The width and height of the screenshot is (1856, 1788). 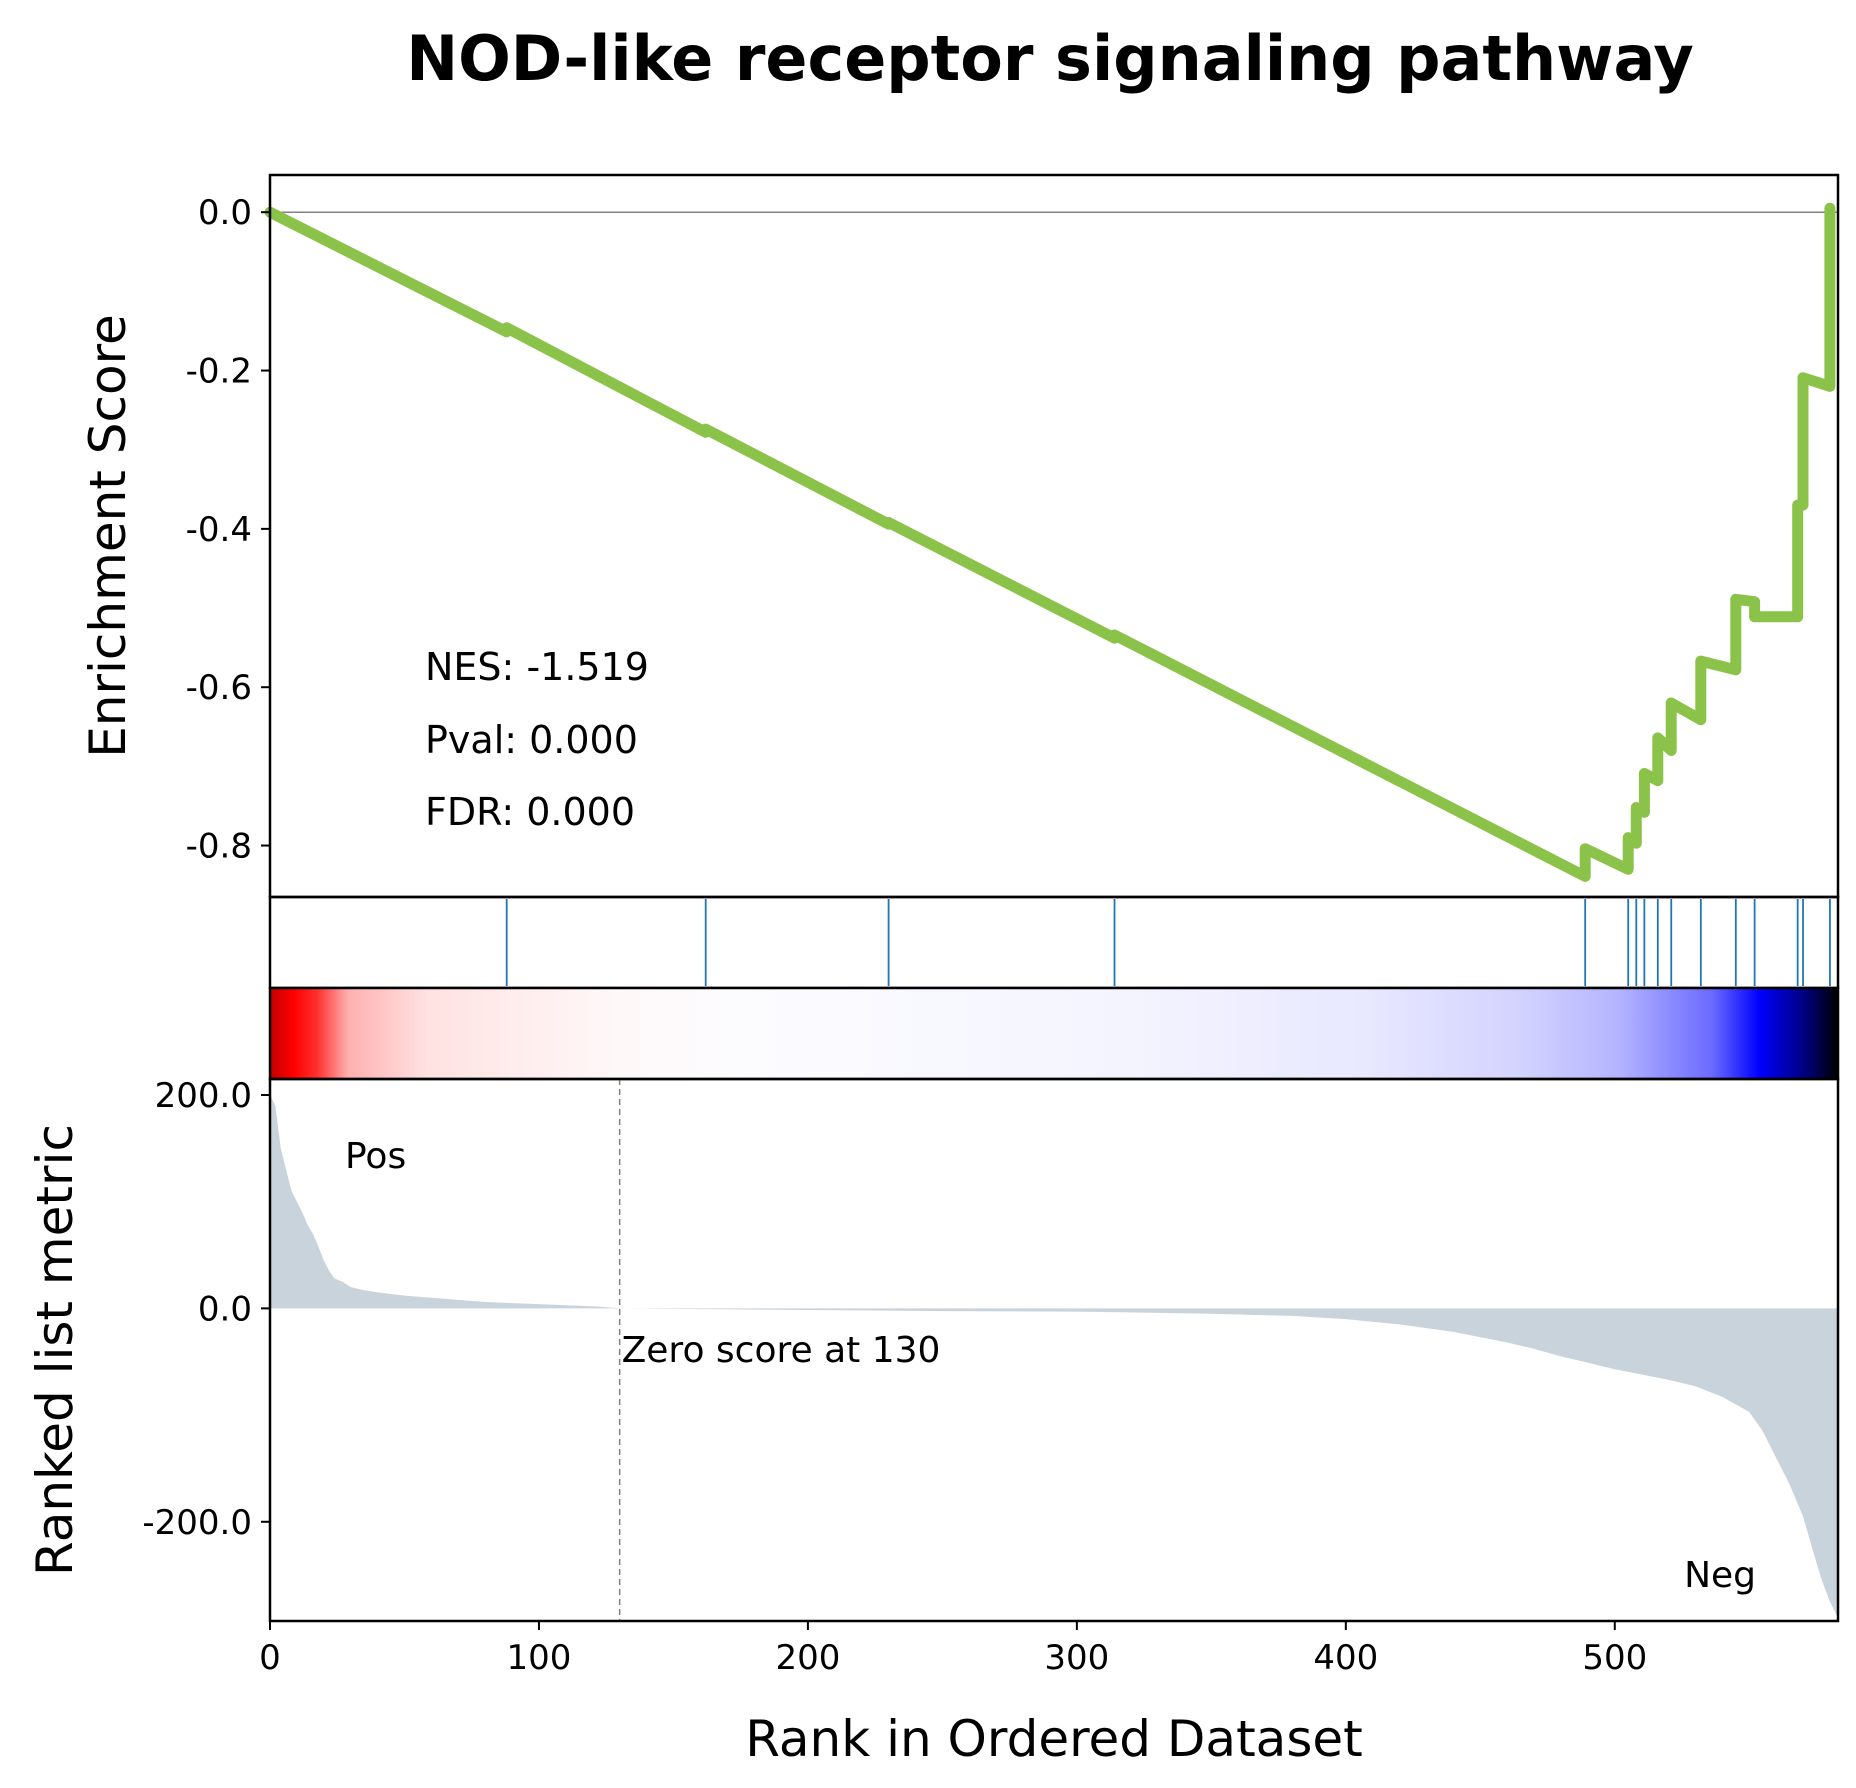 I want to click on nes-stat: NES: -1.519, so click(x=537, y=667).